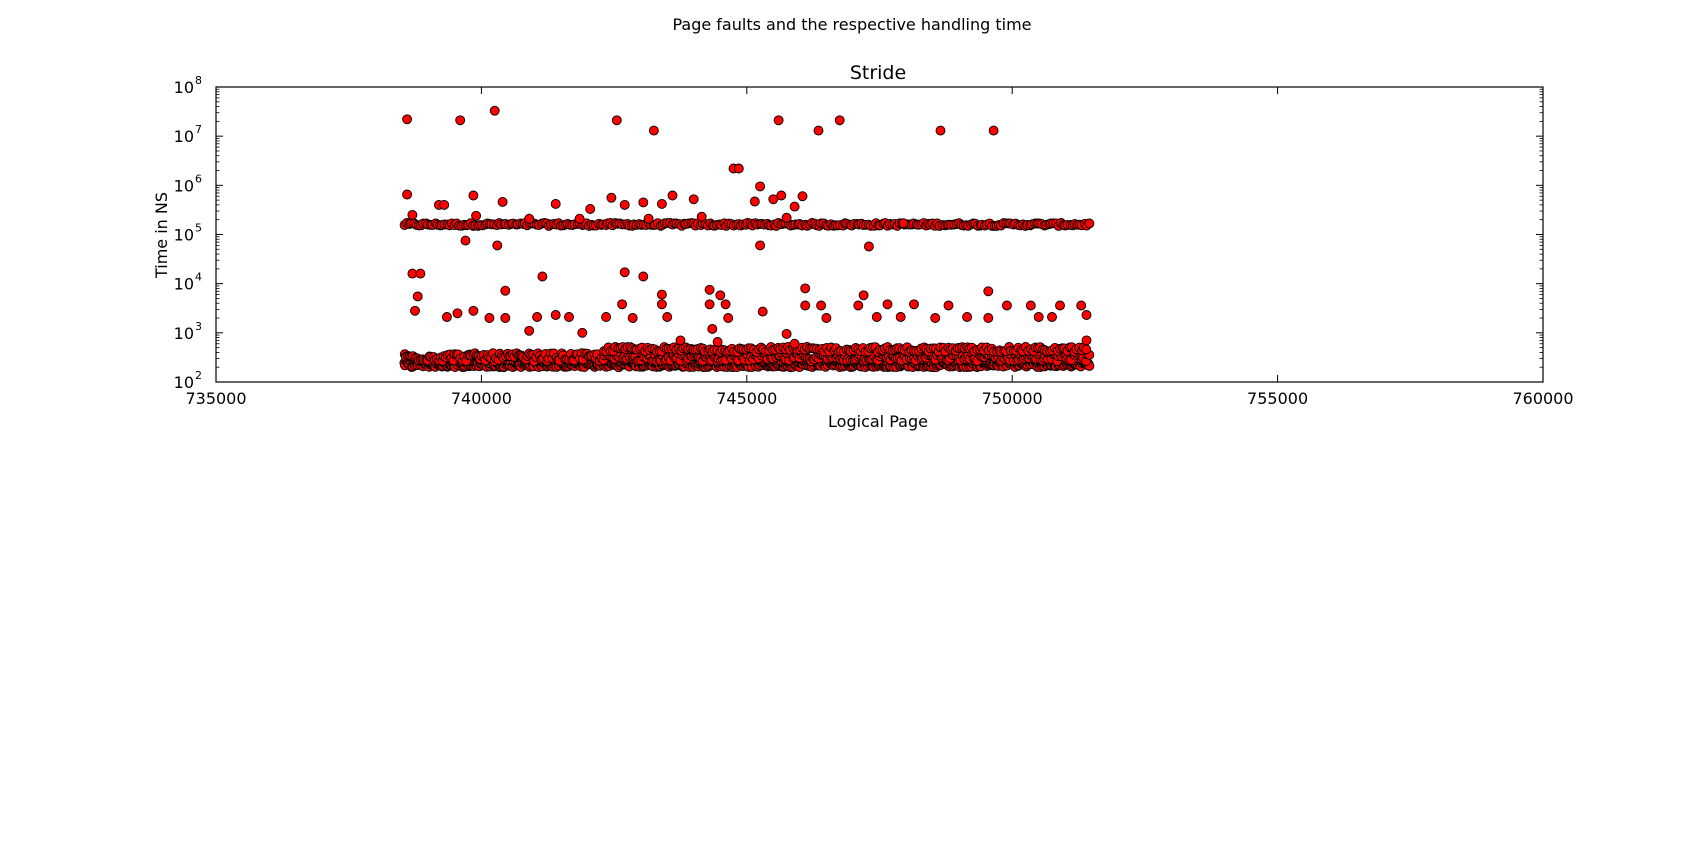 This screenshot has height=862, width=1705. I want to click on chart-title: Stride, so click(878, 73).